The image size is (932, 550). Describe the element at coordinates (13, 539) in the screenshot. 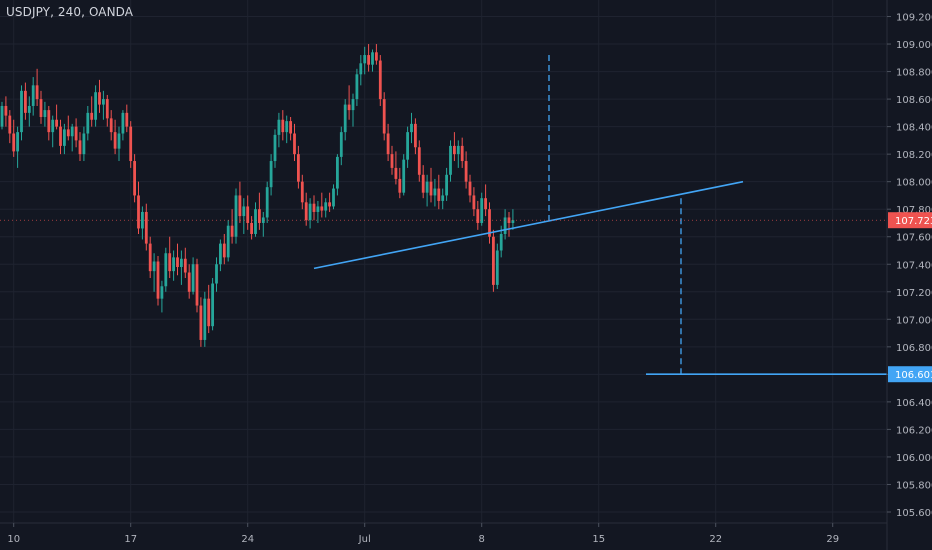

I see `time-tick-label: 10` at that location.